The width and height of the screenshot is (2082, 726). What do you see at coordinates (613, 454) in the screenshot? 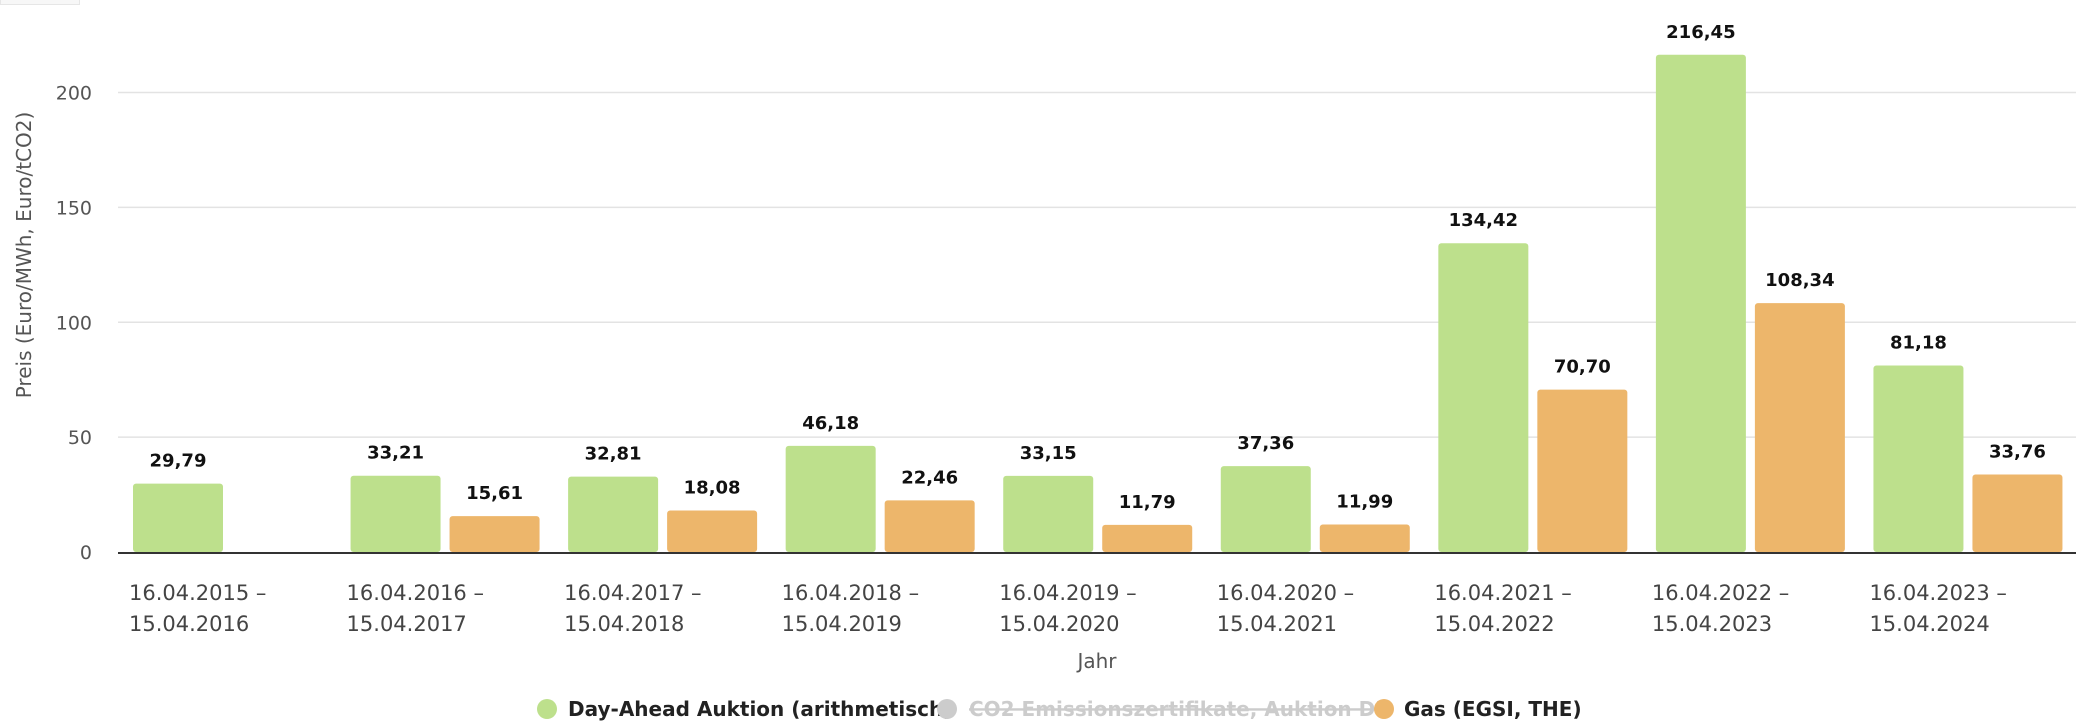
I see `data-label: 32,81` at bounding box center [613, 454].